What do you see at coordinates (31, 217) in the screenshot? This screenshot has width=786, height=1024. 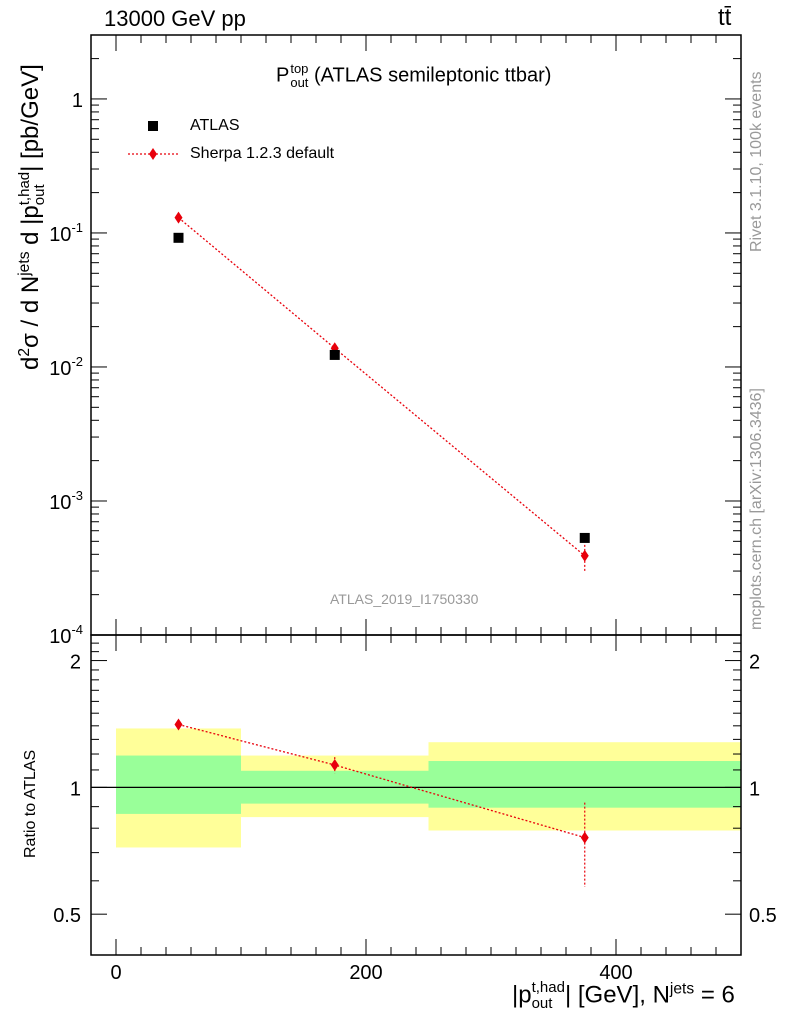 I see `y-axis-title: d2σ / d Njets d |p t,had out | [pb/GeV]` at bounding box center [31, 217].